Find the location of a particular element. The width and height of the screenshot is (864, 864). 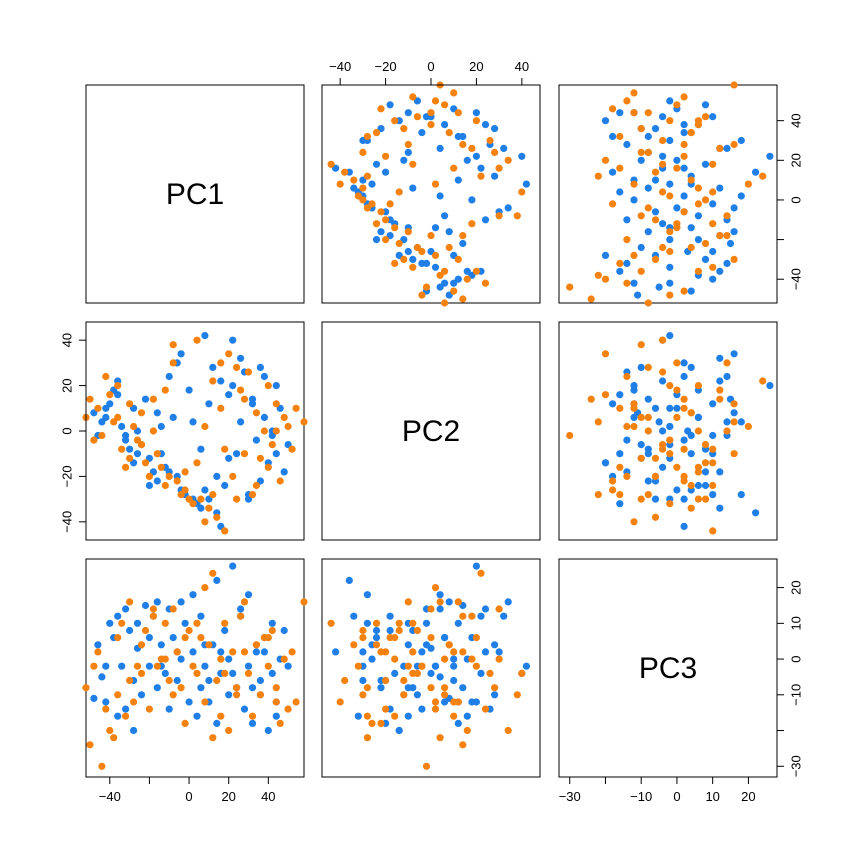

axis-pc1-right: −40 0 20 40 is located at coordinates (790, 201).